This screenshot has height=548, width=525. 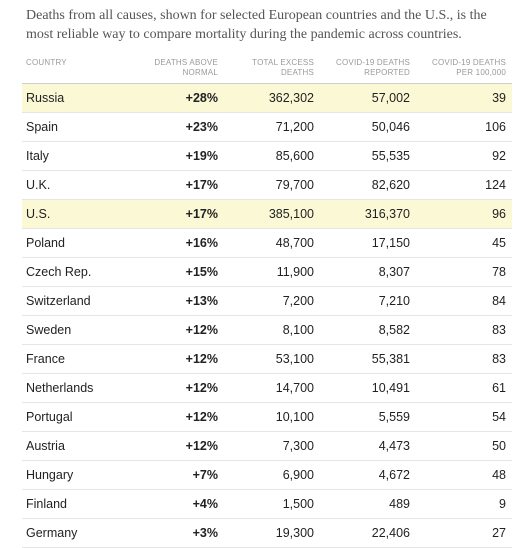 I want to click on cell-covid-deaths-reported: 22,406, so click(x=390, y=533).